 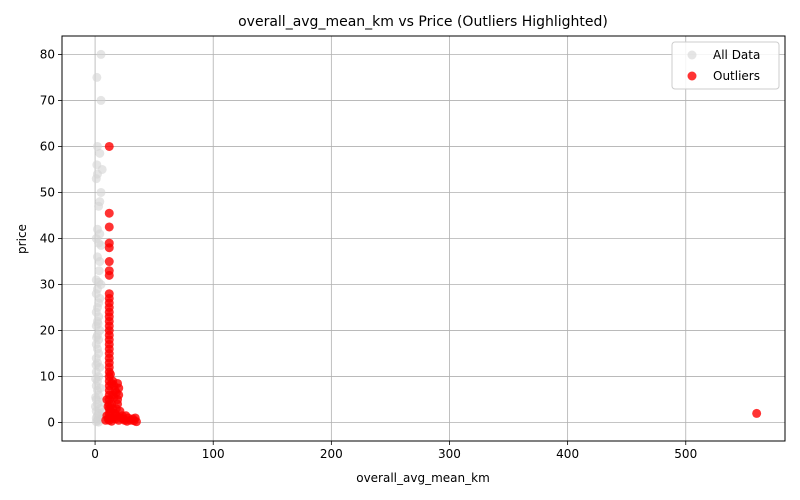 I want to click on y-tick-label: 70, so click(x=47, y=100).